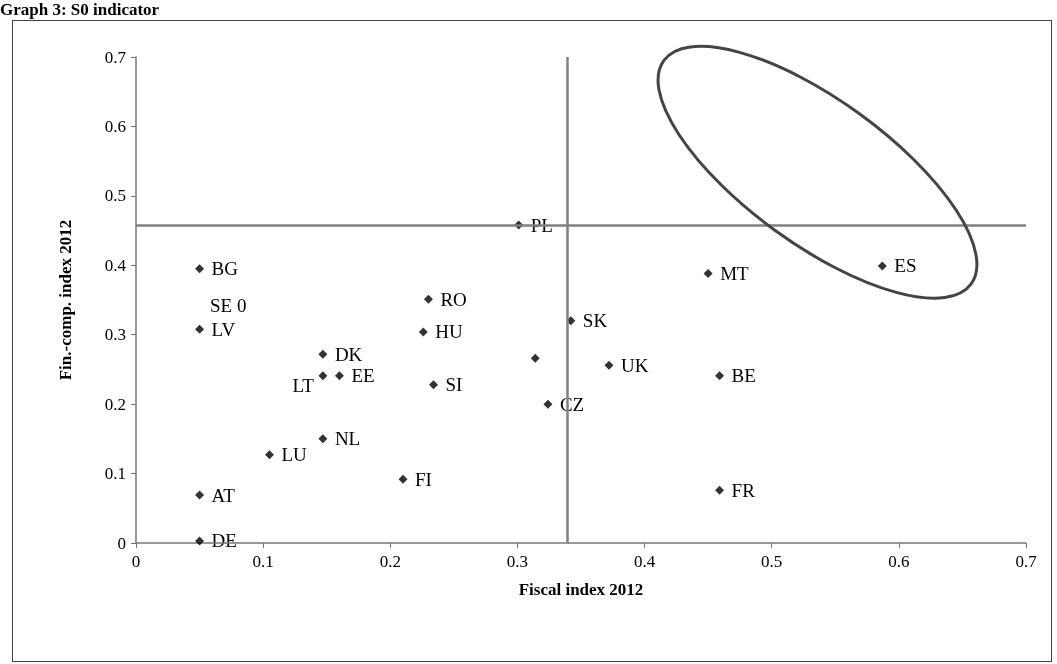 This screenshot has height=664, width=1057. What do you see at coordinates (115, 265) in the screenshot?
I see `y-tick-label: 0.4` at bounding box center [115, 265].